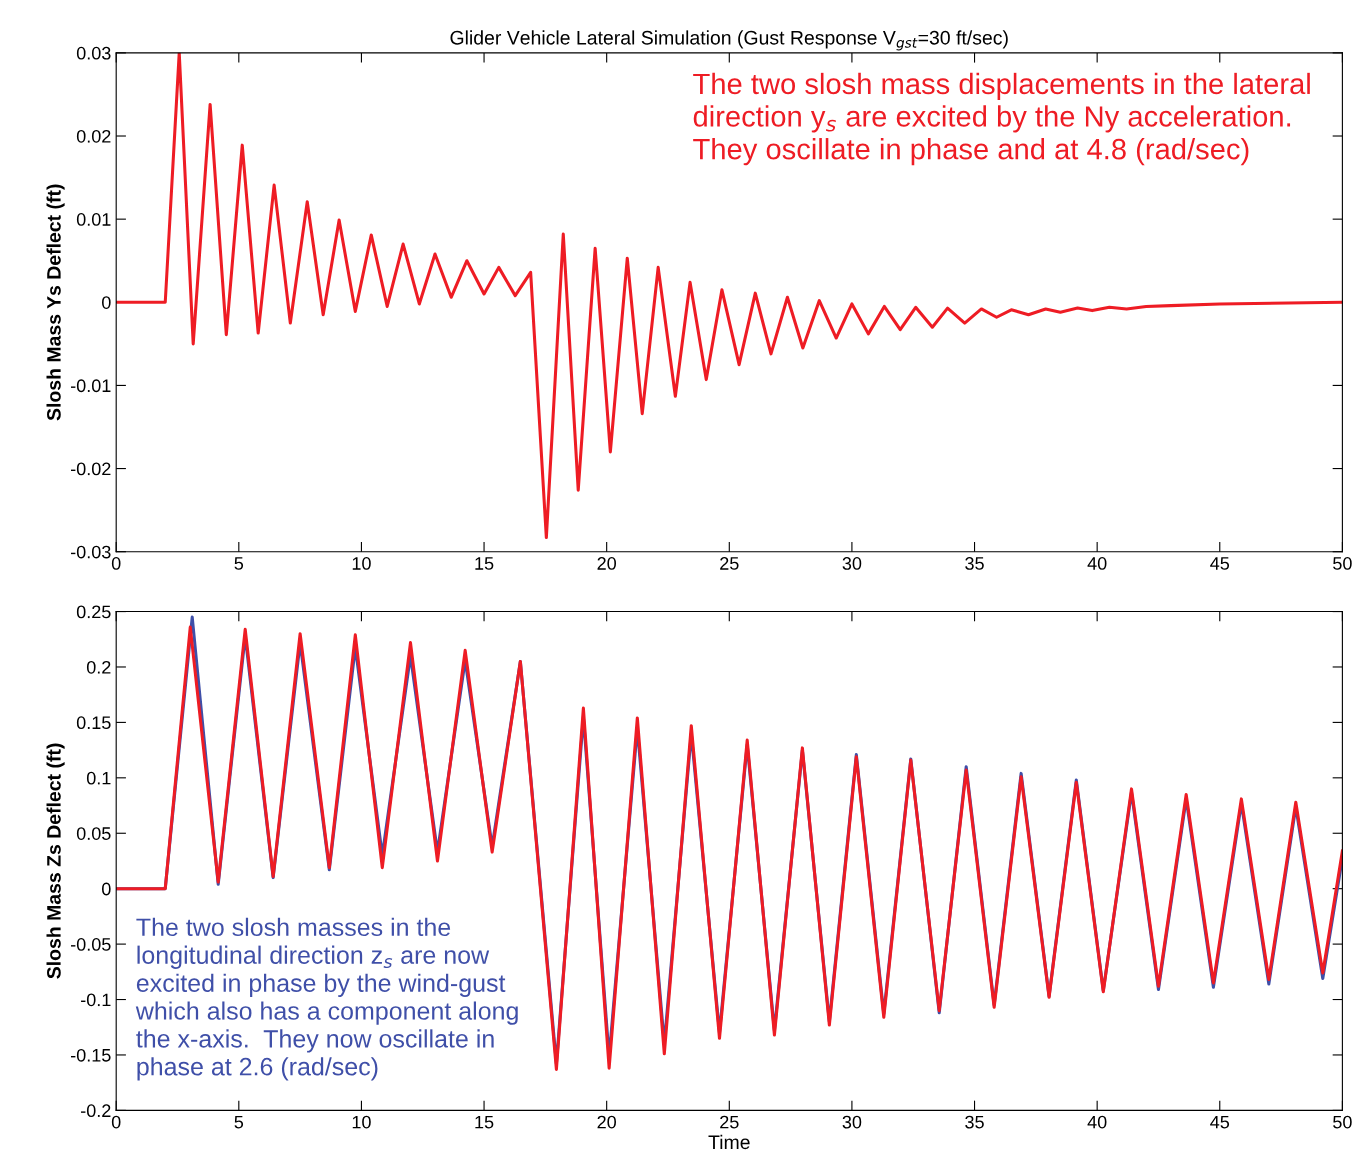  I want to click on y-tick-label: 0.02, so click(93, 136).